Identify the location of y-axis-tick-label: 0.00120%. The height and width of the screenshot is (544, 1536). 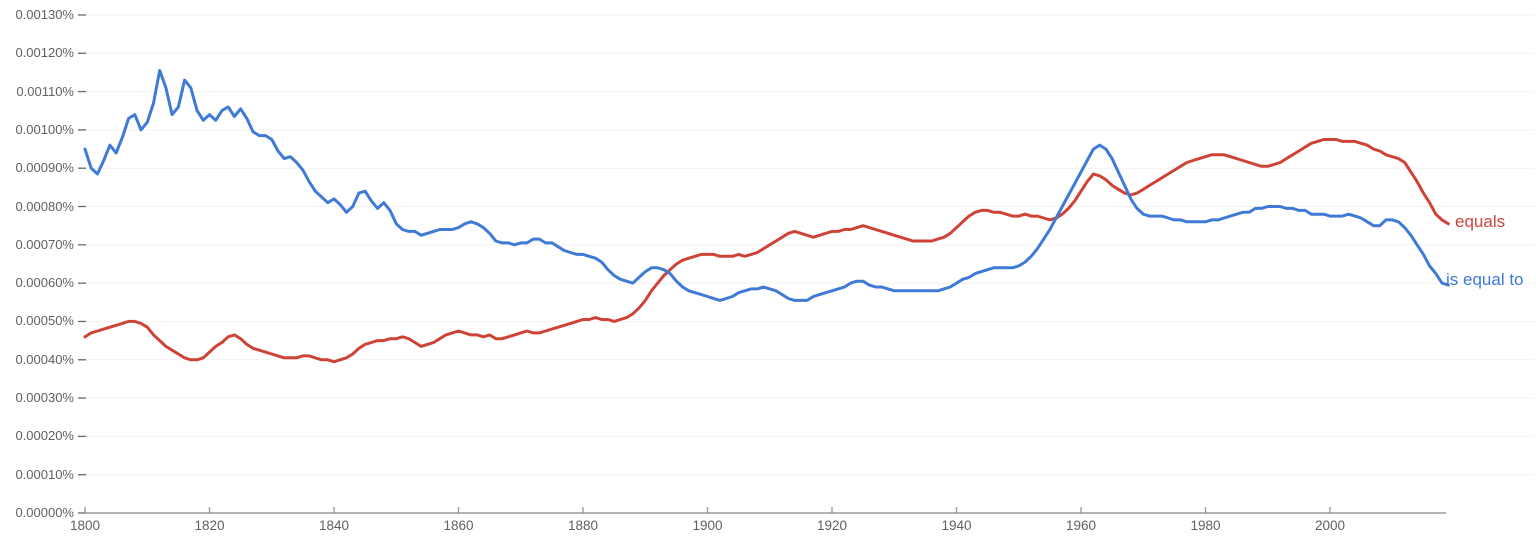
(44, 53).